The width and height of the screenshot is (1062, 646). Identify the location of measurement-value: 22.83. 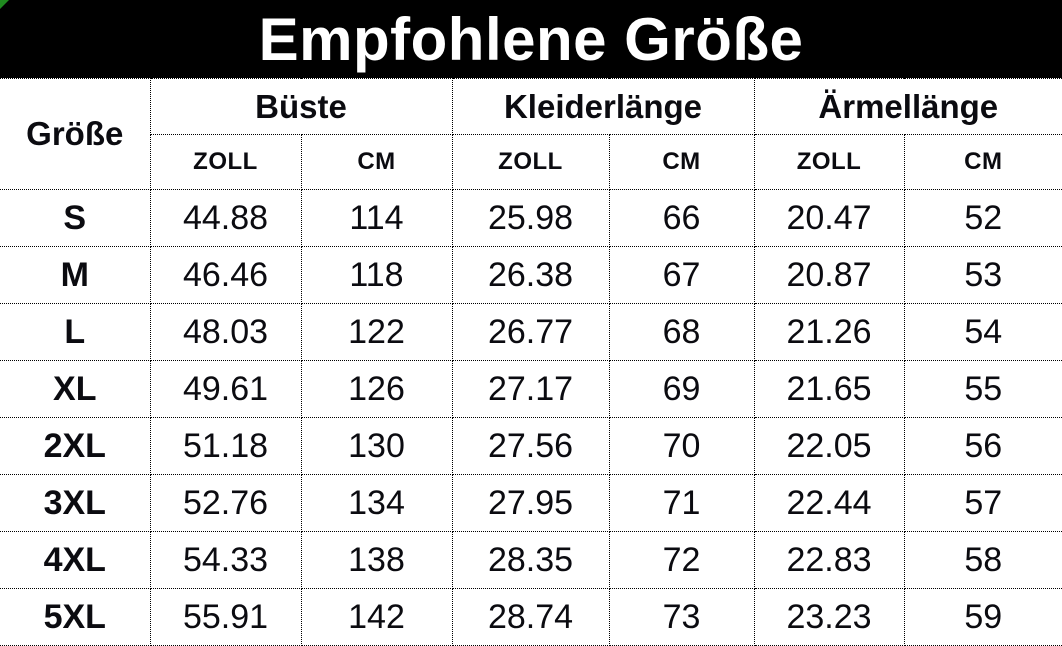
(829, 560).